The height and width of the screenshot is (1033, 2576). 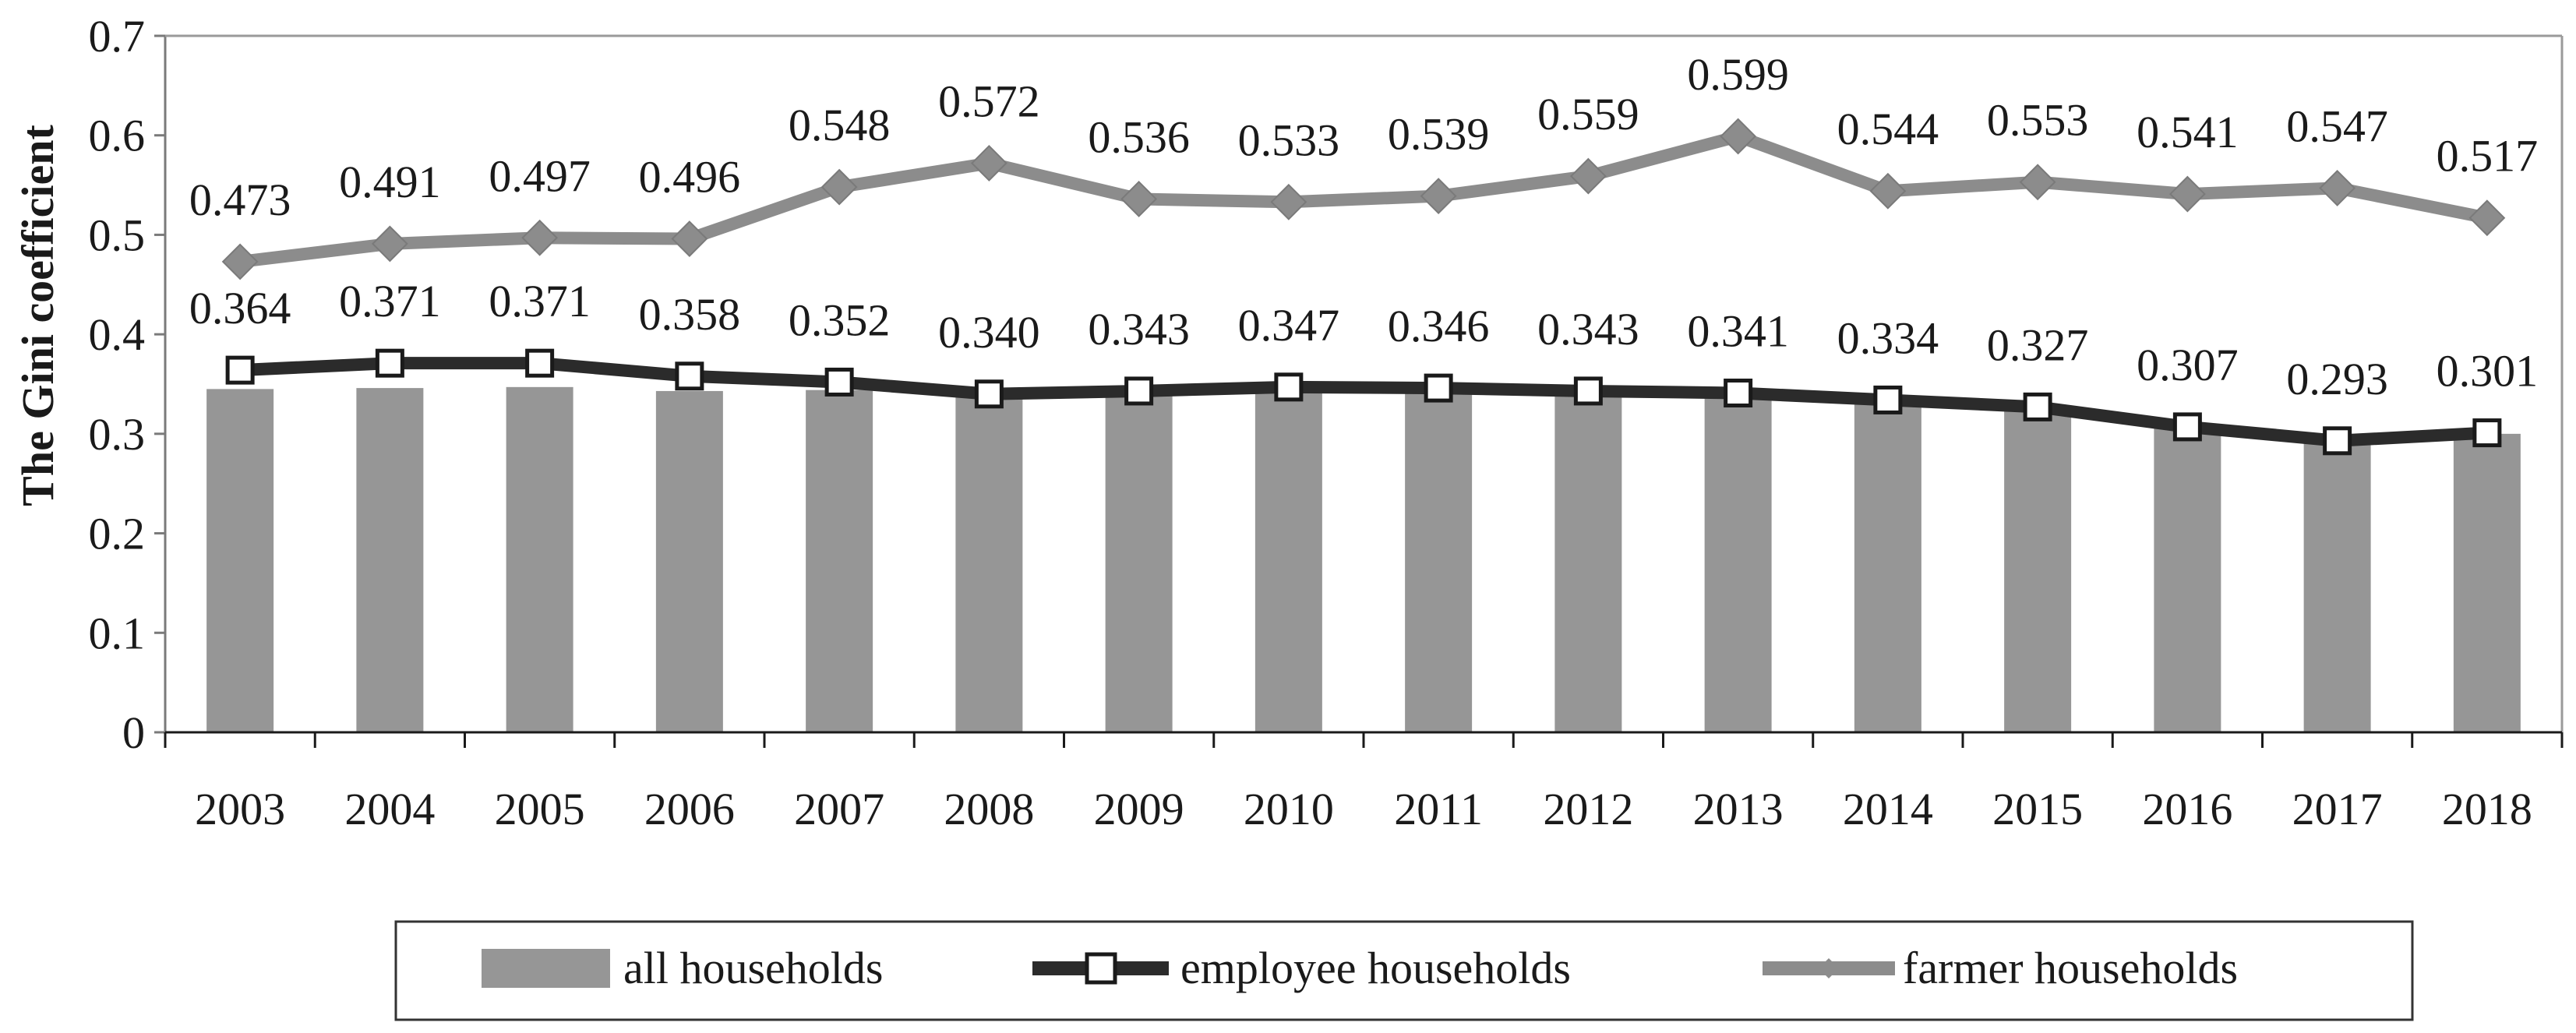 What do you see at coordinates (1139, 562) in the screenshot?
I see `bar-2009` at bounding box center [1139, 562].